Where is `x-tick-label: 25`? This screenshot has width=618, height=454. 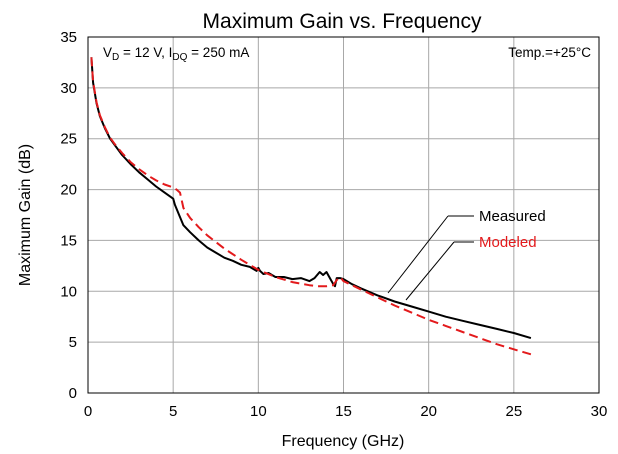 x-tick-label: 25 is located at coordinates (513, 411).